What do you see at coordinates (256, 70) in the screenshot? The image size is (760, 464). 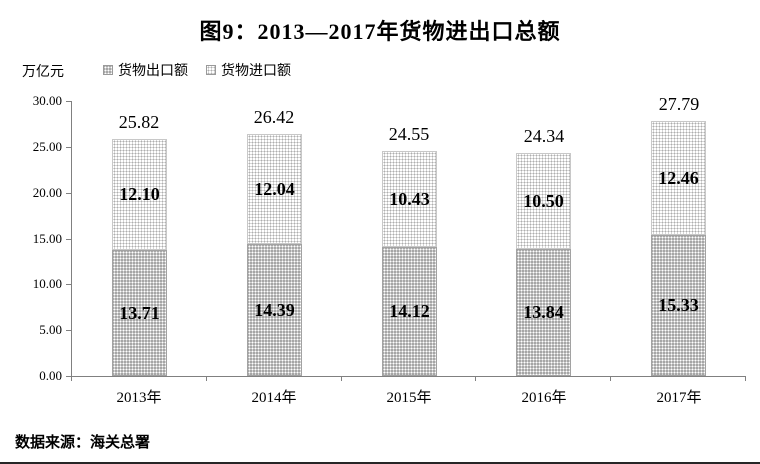 I see `legend-label-import: 货物进口额` at bounding box center [256, 70].